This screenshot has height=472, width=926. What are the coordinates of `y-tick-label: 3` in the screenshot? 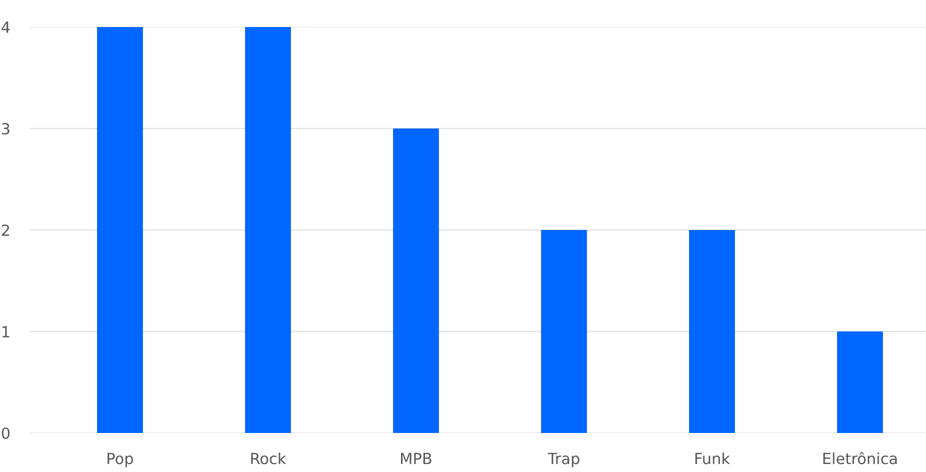 It's located at (6, 128).